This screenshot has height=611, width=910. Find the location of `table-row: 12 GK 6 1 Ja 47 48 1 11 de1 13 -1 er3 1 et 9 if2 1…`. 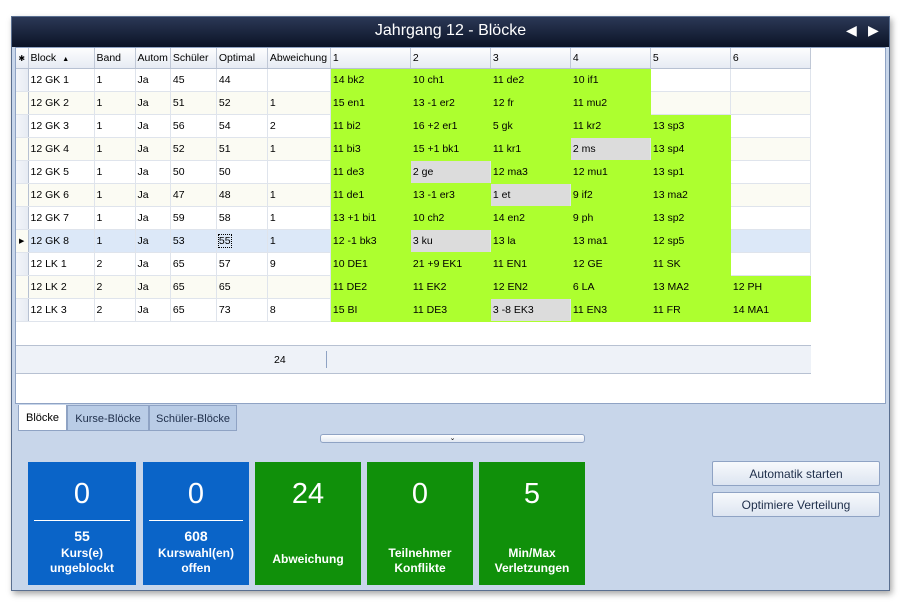

table-row: 12 GK 6 1 Ja 47 48 1 11 de1 13 -1 er3 1 et 9 if2 1… is located at coordinates (413, 195).